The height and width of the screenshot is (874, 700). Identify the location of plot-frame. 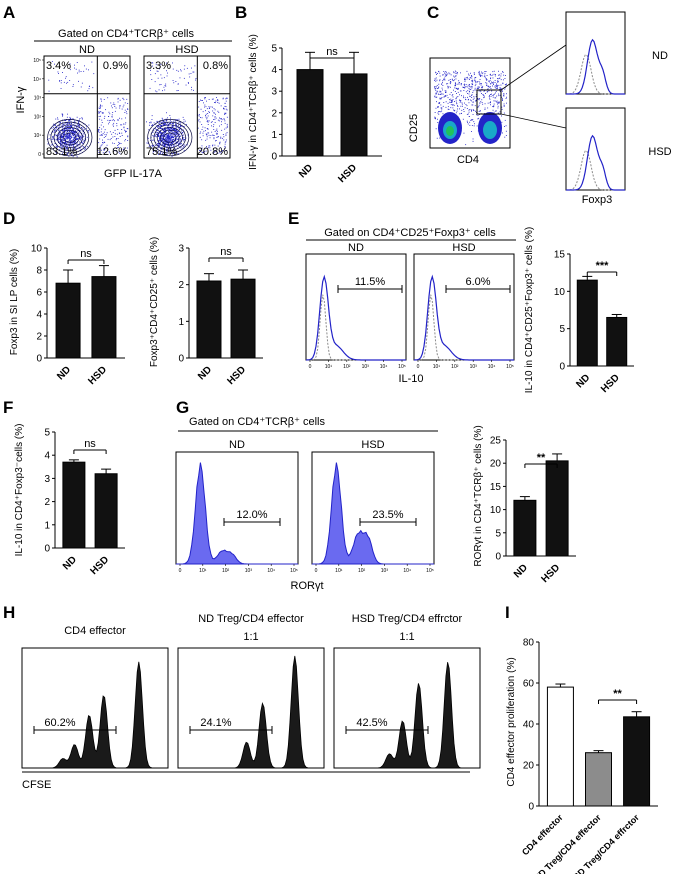
(356, 307).